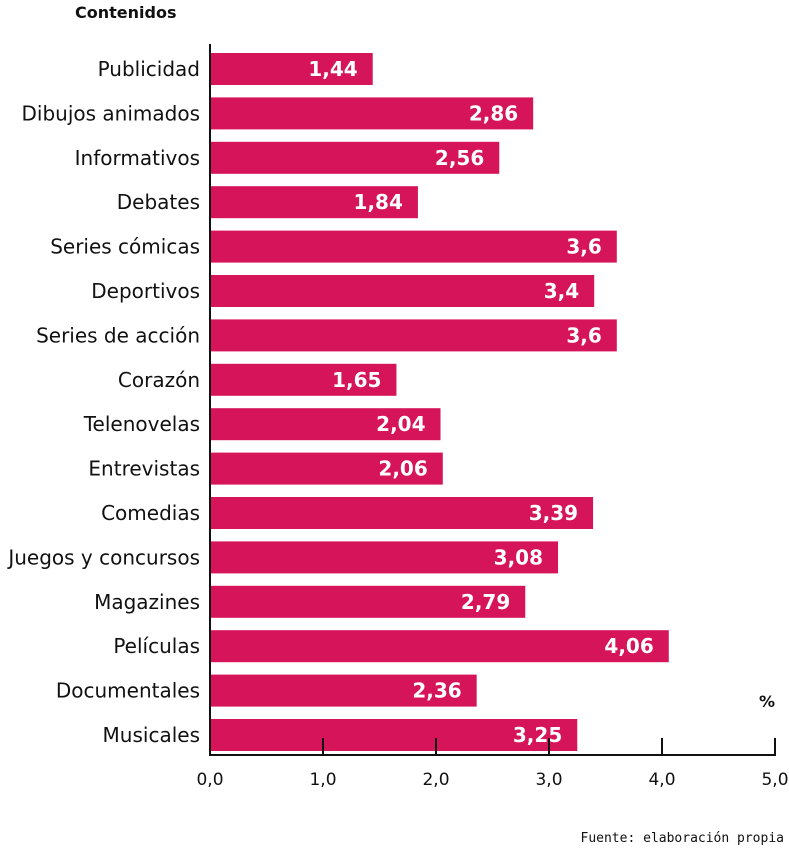  I want to click on value-label: 2,86, so click(493, 113).